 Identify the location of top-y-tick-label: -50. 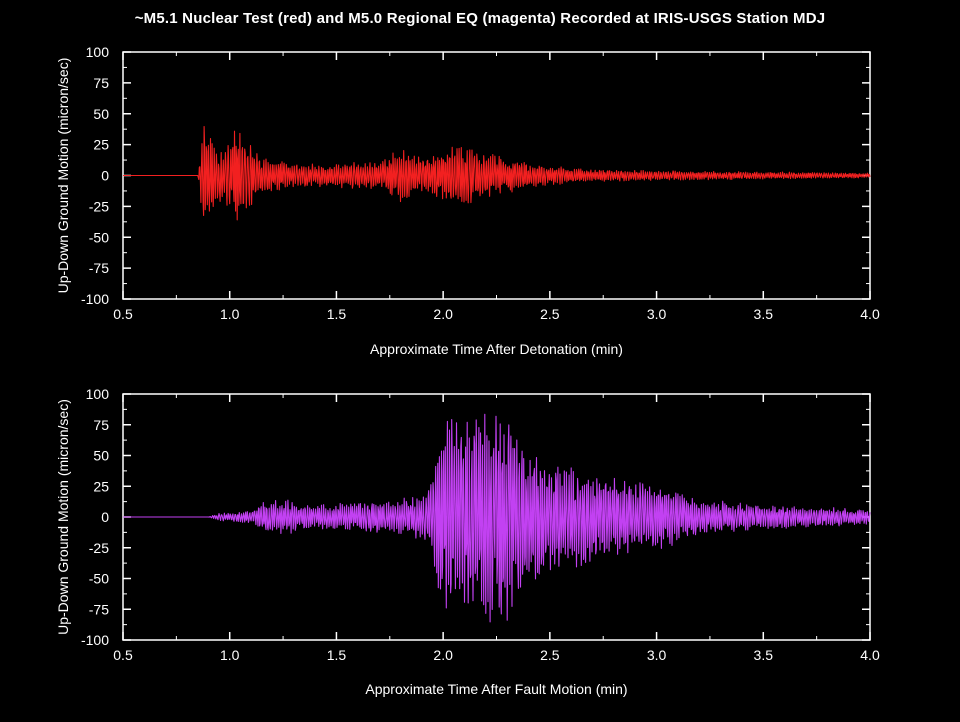
(99, 237).